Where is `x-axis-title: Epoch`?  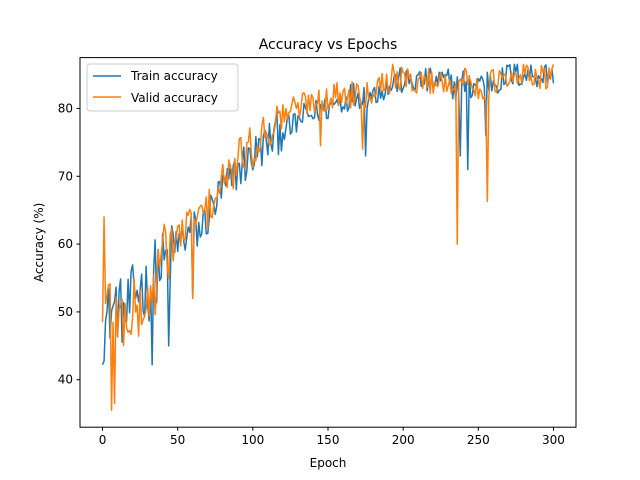
x-axis-title: Epoch is located at coordinates (328, 463).